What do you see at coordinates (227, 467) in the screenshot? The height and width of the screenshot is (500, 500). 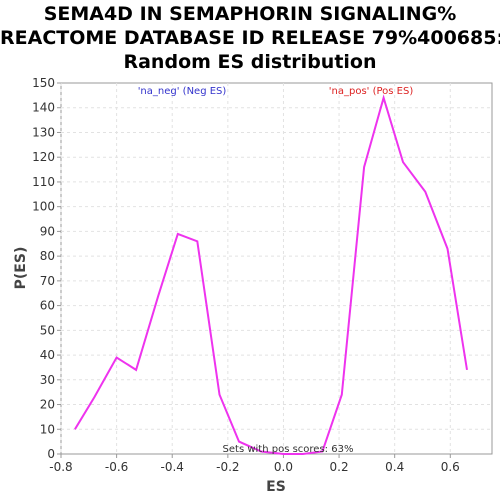 I see `x-tick-label: -0.2` at bounding box center [227, 467].